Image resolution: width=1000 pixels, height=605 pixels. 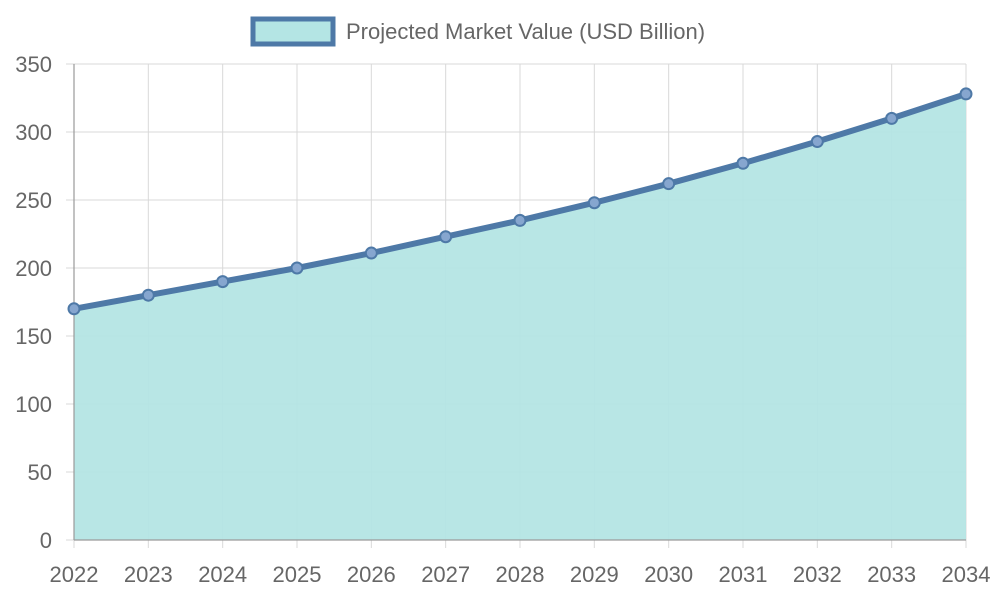 What do you see at coordinates (222, 574) in the screenshot?
I see `x-tick-label: 2024` at bounding box center [222, 574].